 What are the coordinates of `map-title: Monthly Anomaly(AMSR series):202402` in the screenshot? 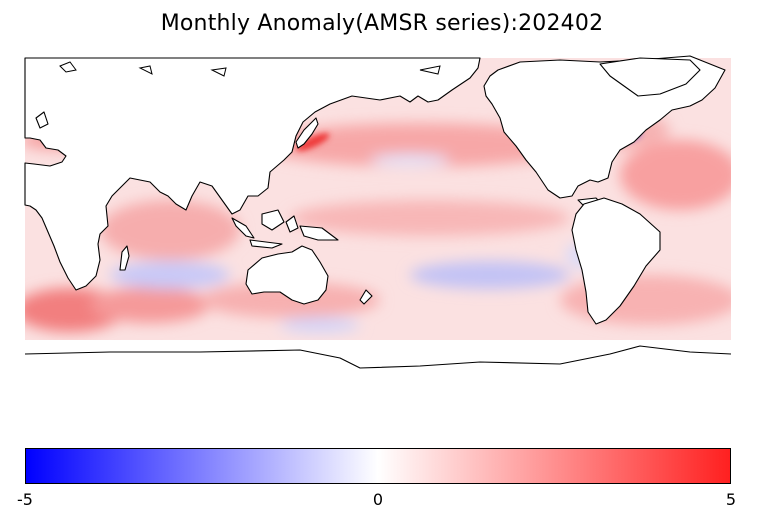 It's located at (382, 23).